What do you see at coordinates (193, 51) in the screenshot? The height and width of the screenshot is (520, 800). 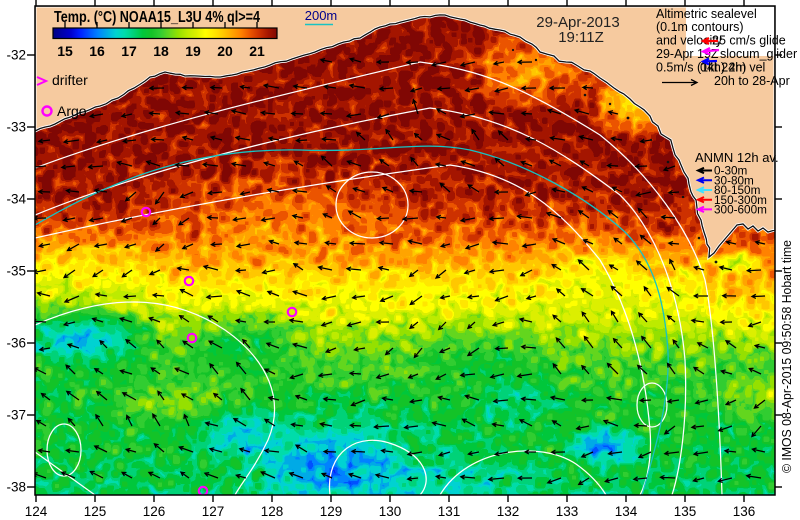 I see `svg-text: 19` at bounding box center [193, 51].